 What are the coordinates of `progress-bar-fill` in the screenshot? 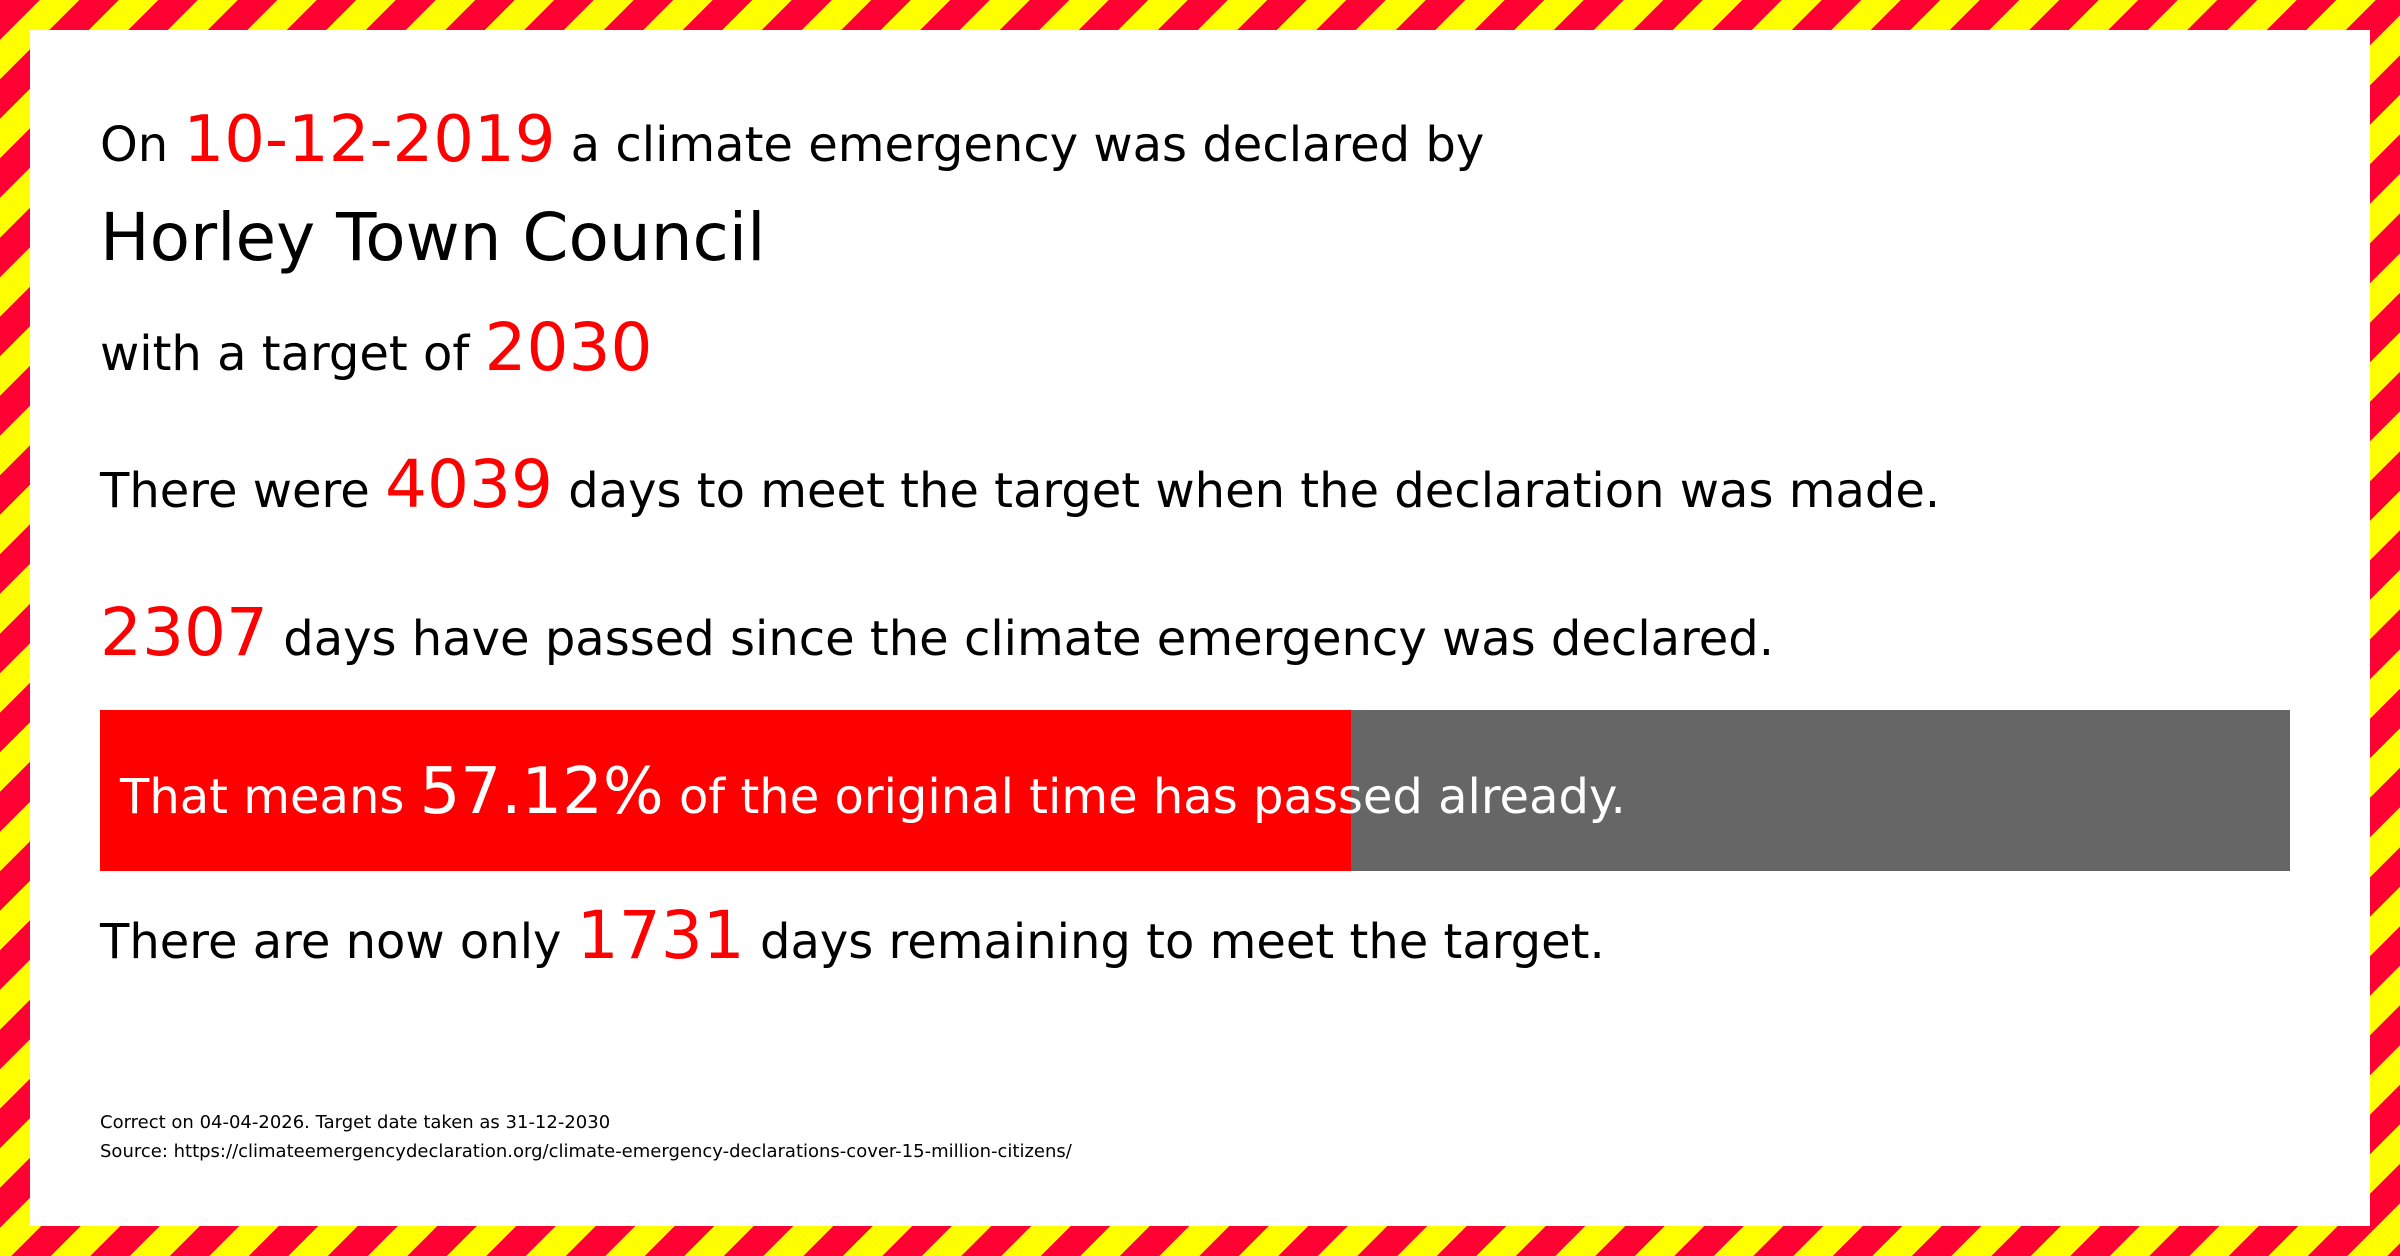 It's located at (725, 790).